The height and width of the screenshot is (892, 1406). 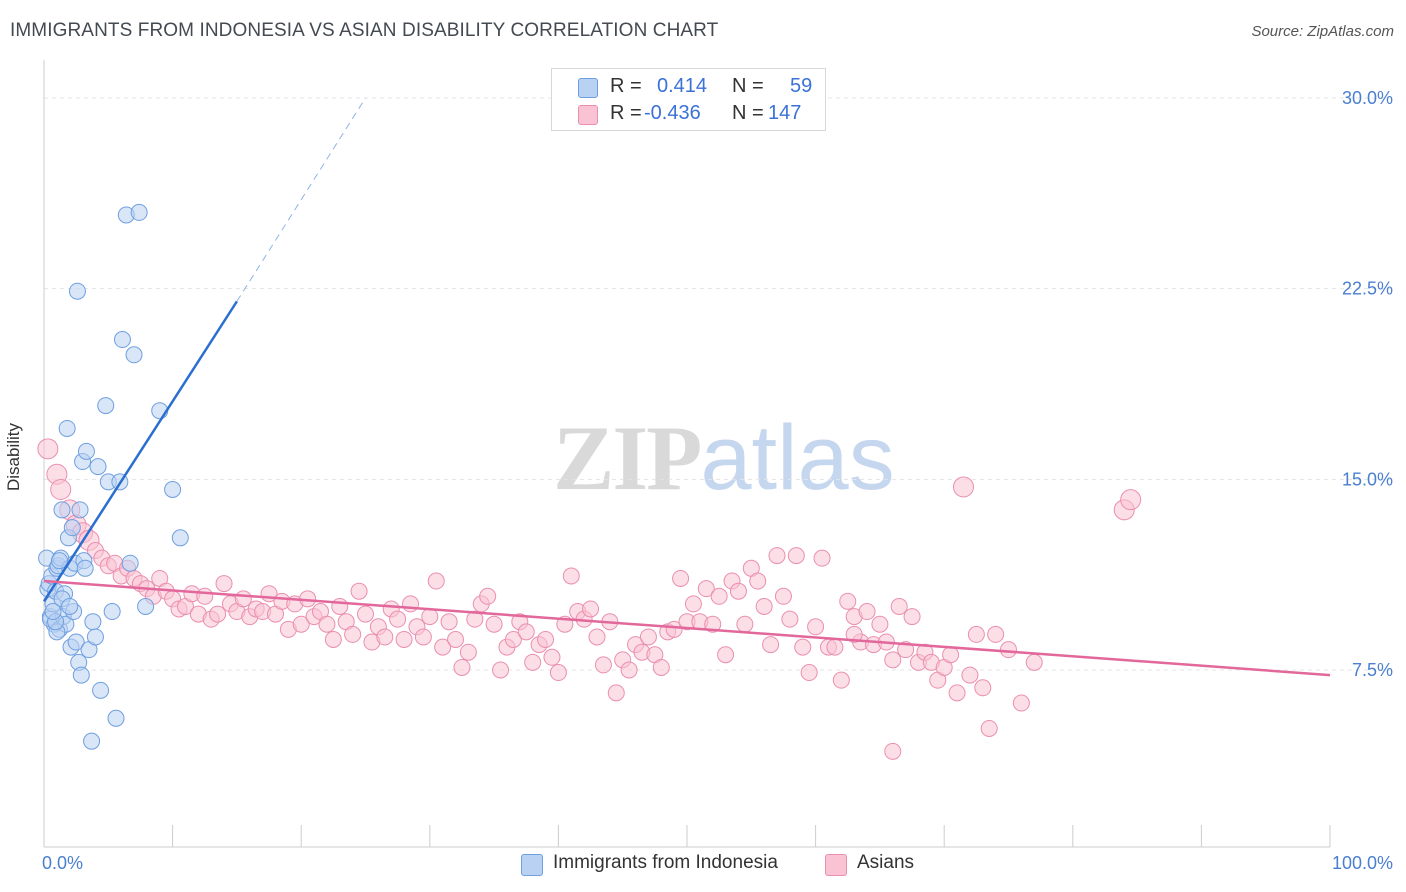 I want to click on legend-swatch-indonesia, so click(x=588, y=88).